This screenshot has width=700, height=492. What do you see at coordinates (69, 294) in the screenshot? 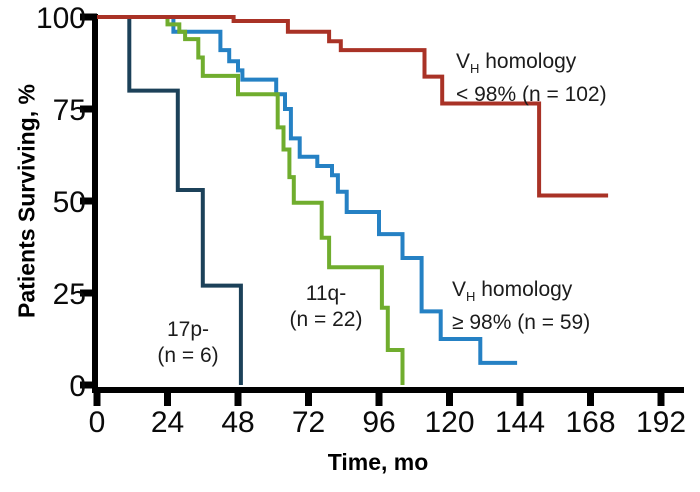
I see `y-tick-label: 25` at bounding box center [69, 294].